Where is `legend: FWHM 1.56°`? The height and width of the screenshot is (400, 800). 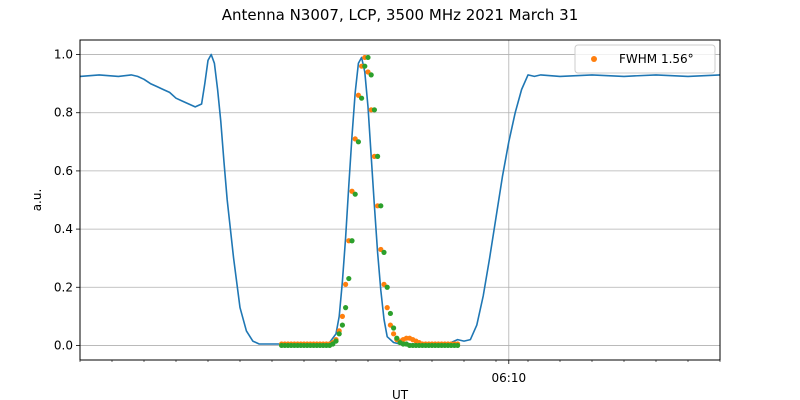
legend: FWHM 1.56° is located at coordinates (645, 59).